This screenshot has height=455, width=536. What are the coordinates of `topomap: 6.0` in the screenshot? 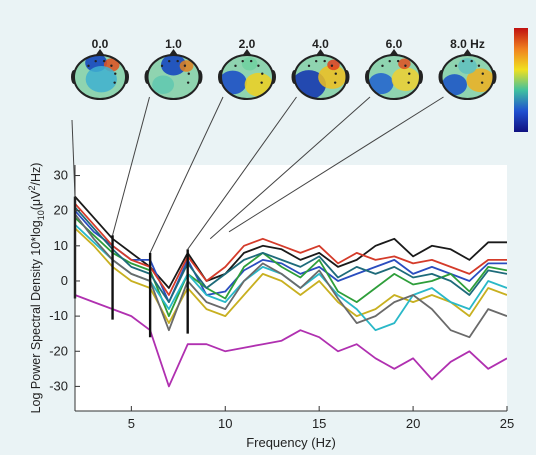 It's located at (394, 68).